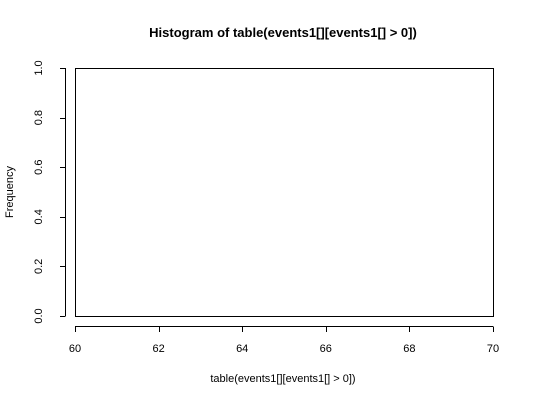 The image size is (540, 400). I want to click on x-tick-label: 70, so click(493, 349).